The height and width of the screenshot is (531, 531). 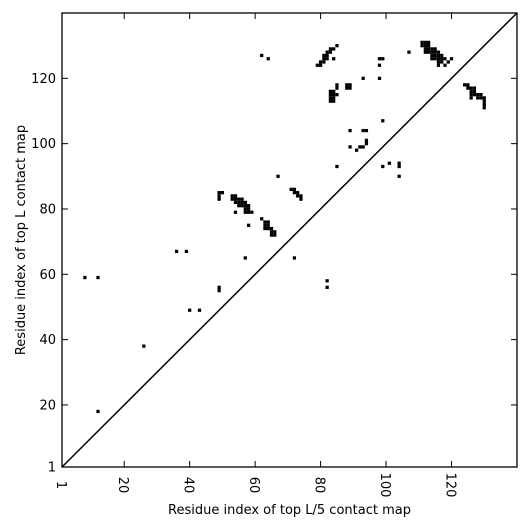 What do you see at coordinates (450, 485) in the screenshot?
I see `x-tick-label: 120` at bounding box center [450, 485].